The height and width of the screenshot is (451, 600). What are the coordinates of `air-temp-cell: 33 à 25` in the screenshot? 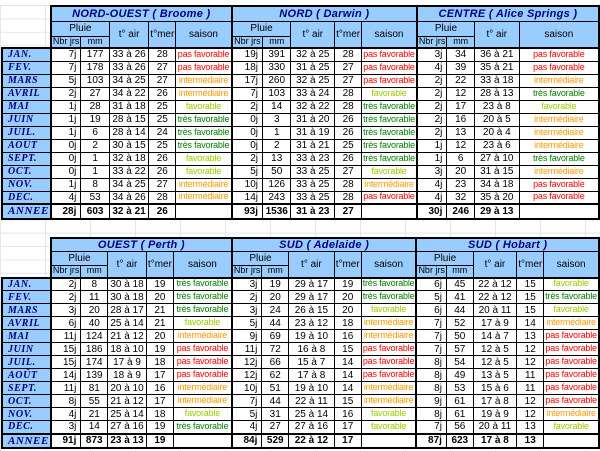 It's located at (313, 171).